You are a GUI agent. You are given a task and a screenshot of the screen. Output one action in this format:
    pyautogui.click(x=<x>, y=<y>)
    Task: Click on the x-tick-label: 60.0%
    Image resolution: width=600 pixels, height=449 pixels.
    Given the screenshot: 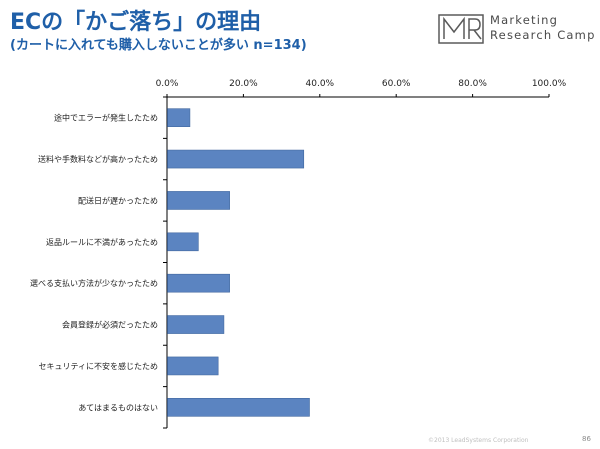 What is the action you would take?
    pyautogui.click(x=396, y=84)
    